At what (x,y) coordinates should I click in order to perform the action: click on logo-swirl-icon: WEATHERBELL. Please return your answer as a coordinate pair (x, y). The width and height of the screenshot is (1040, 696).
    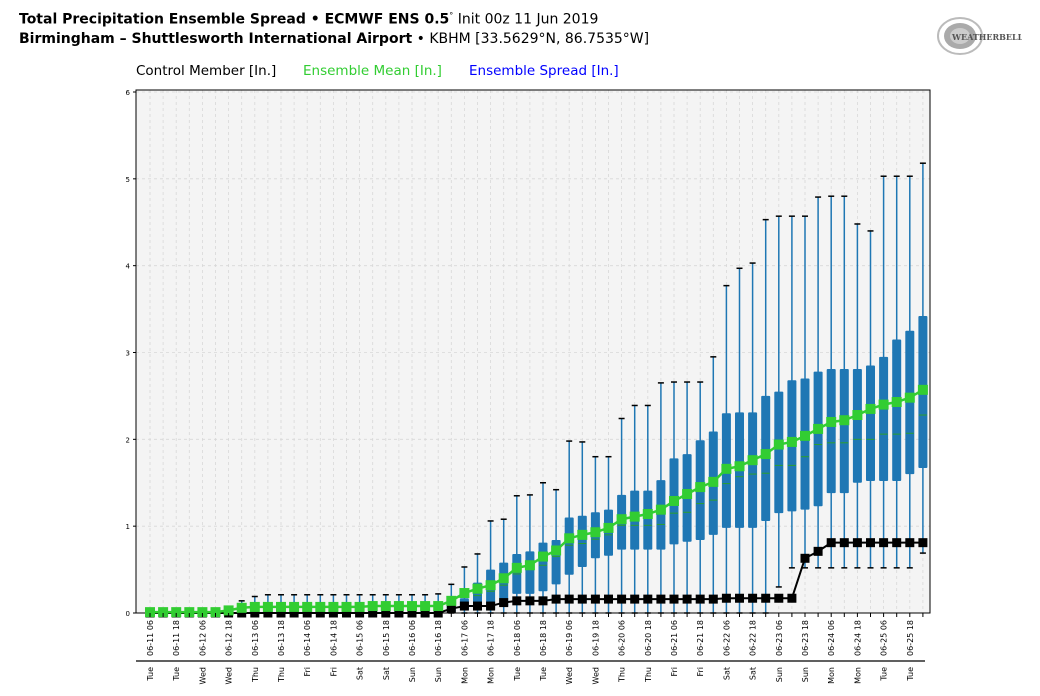
    Looking at the image, I should click on (979, 36).